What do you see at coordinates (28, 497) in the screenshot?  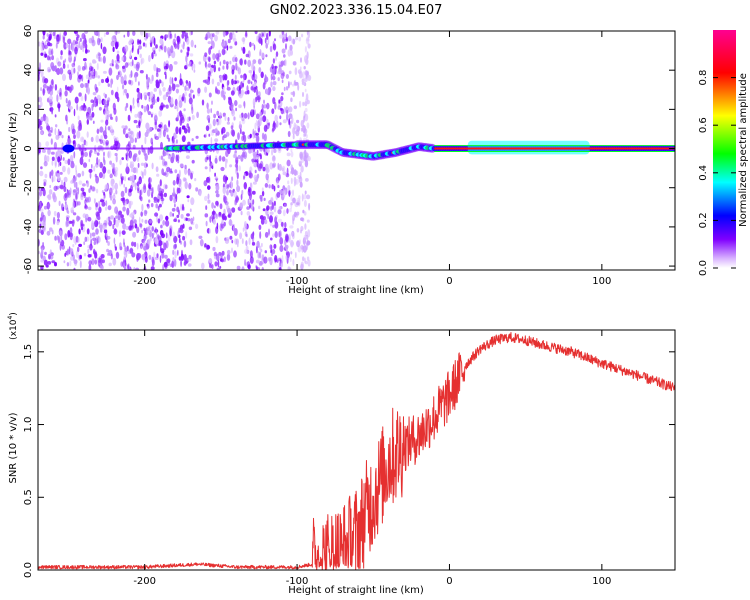 I see `y-tick-label: 0.5` at bounding box center [28, 497].